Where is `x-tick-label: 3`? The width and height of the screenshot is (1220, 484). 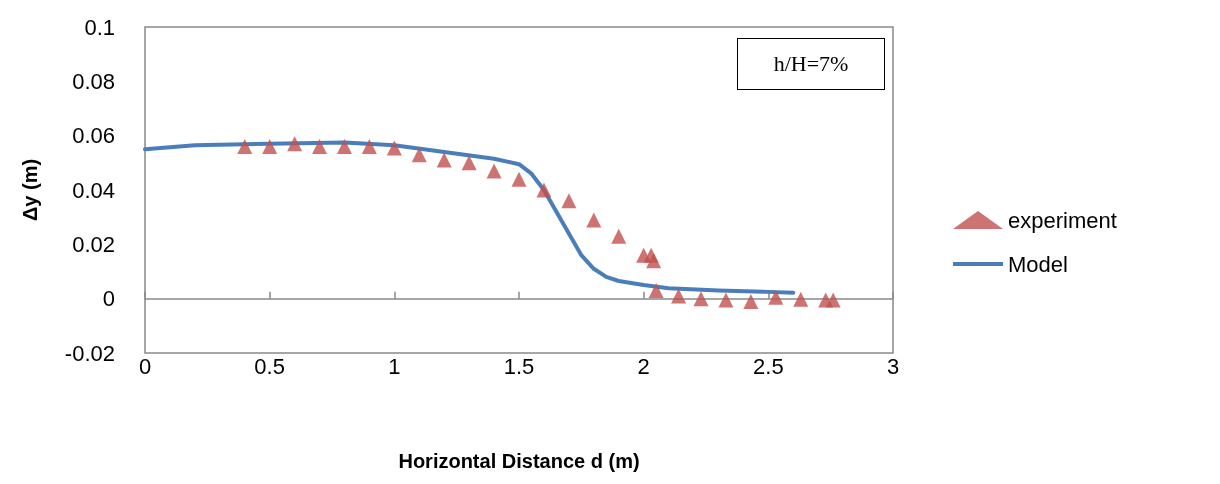
x-tick-label: 3 is located at coordinates (893, 366).